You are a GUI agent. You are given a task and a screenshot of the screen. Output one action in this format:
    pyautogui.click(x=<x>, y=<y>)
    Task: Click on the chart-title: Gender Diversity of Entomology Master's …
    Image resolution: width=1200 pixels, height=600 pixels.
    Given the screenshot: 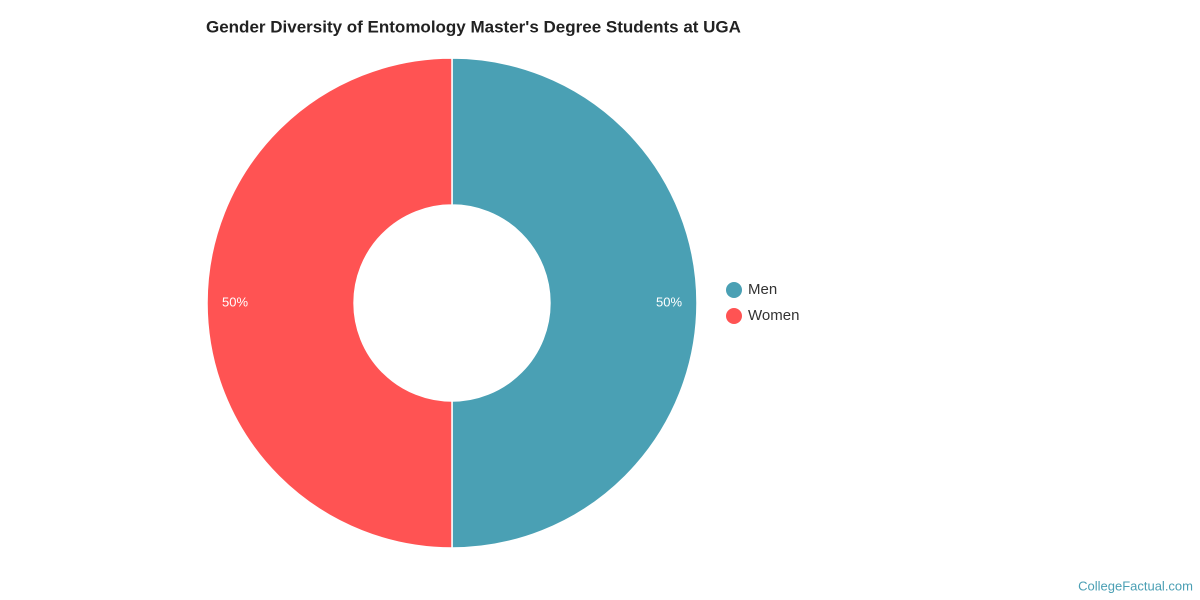 What is the action you would take?
    pyautogui.click(x=473, y=26)
    